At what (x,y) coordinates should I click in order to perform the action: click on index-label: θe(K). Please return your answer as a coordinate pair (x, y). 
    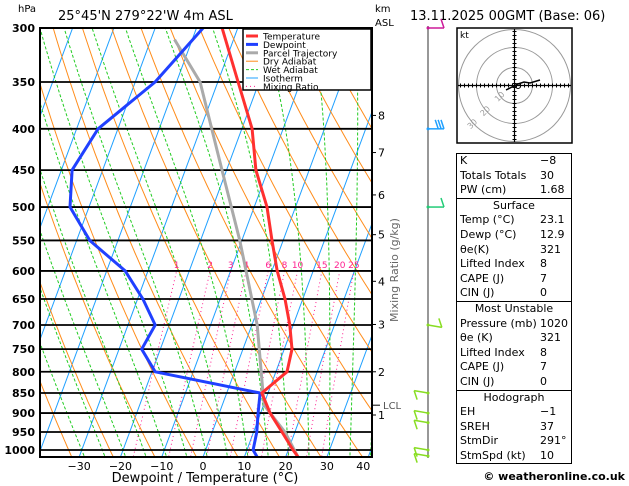
    Looking at the image, I should click on (475, 249).